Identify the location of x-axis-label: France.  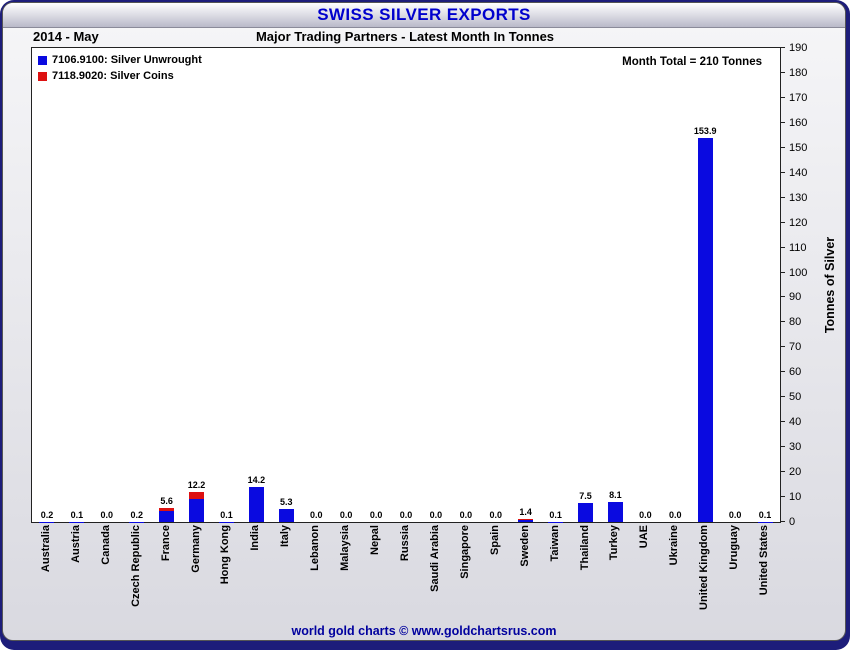
(165, 543).